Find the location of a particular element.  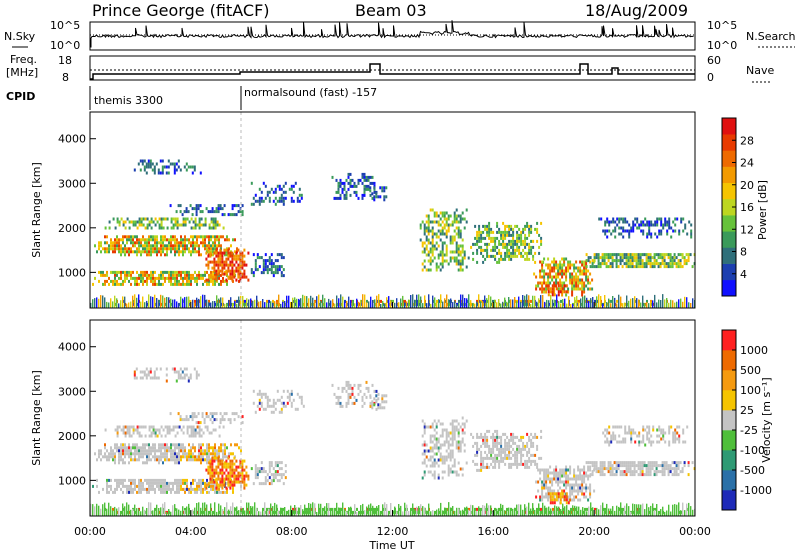

nsky-tick-low: 10^0 is located at coordinates (65, 45).